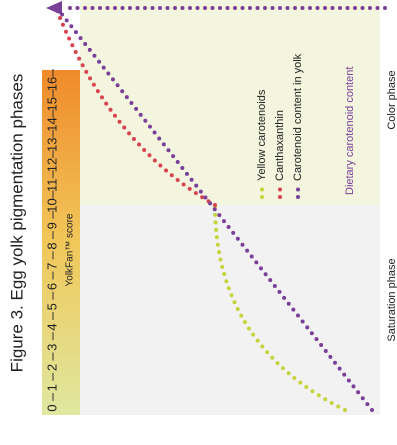 The height and width of the screenshot is (445, 397). I want to click on score-scale-bar, so click(61, 242).